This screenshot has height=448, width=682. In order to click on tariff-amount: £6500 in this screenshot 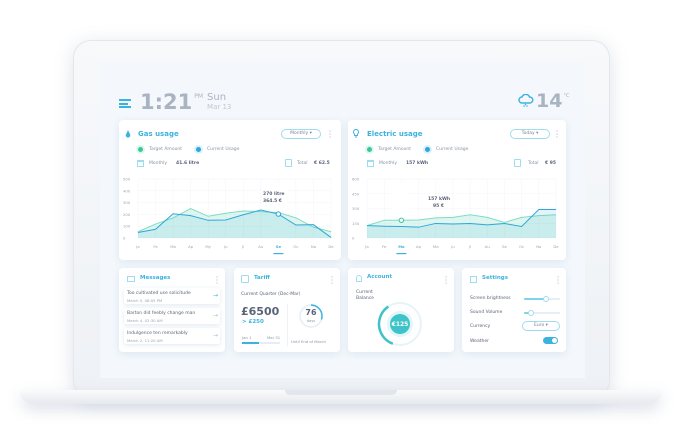, I will do `click(260, 311)`.